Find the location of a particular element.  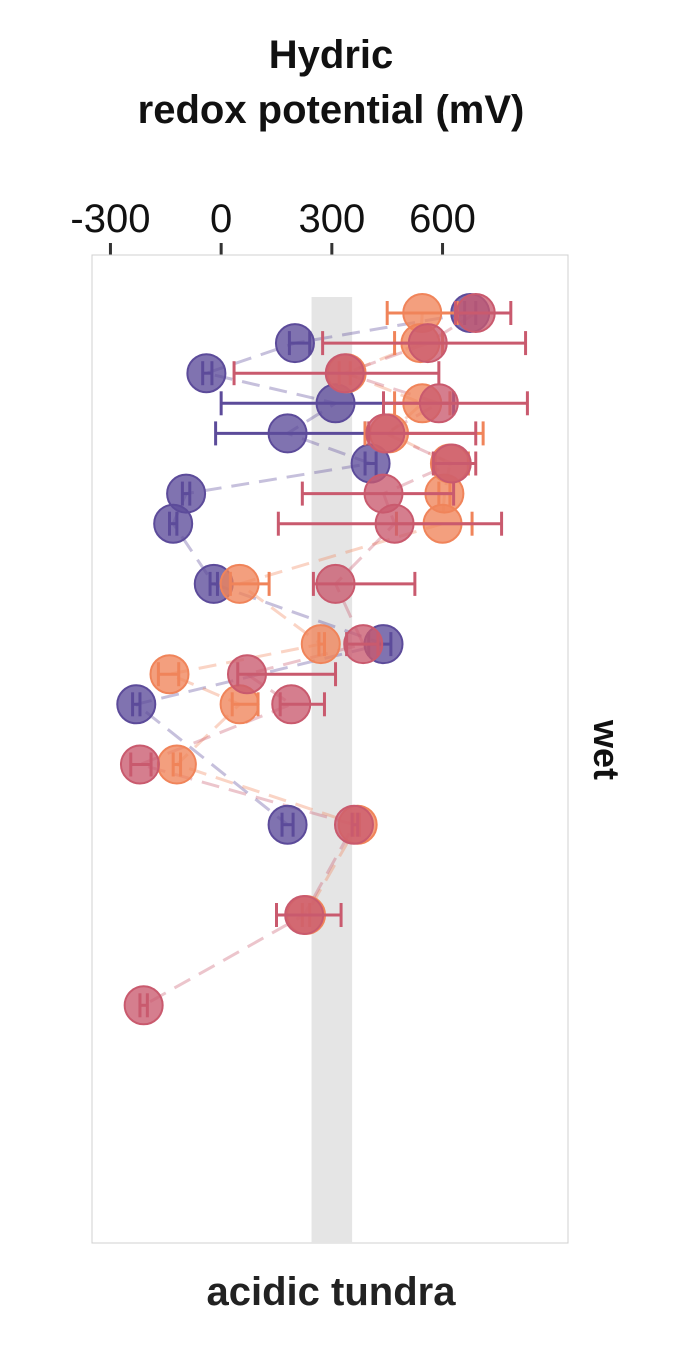

x-tick-label: 300 is located at coordinates (331, 219).